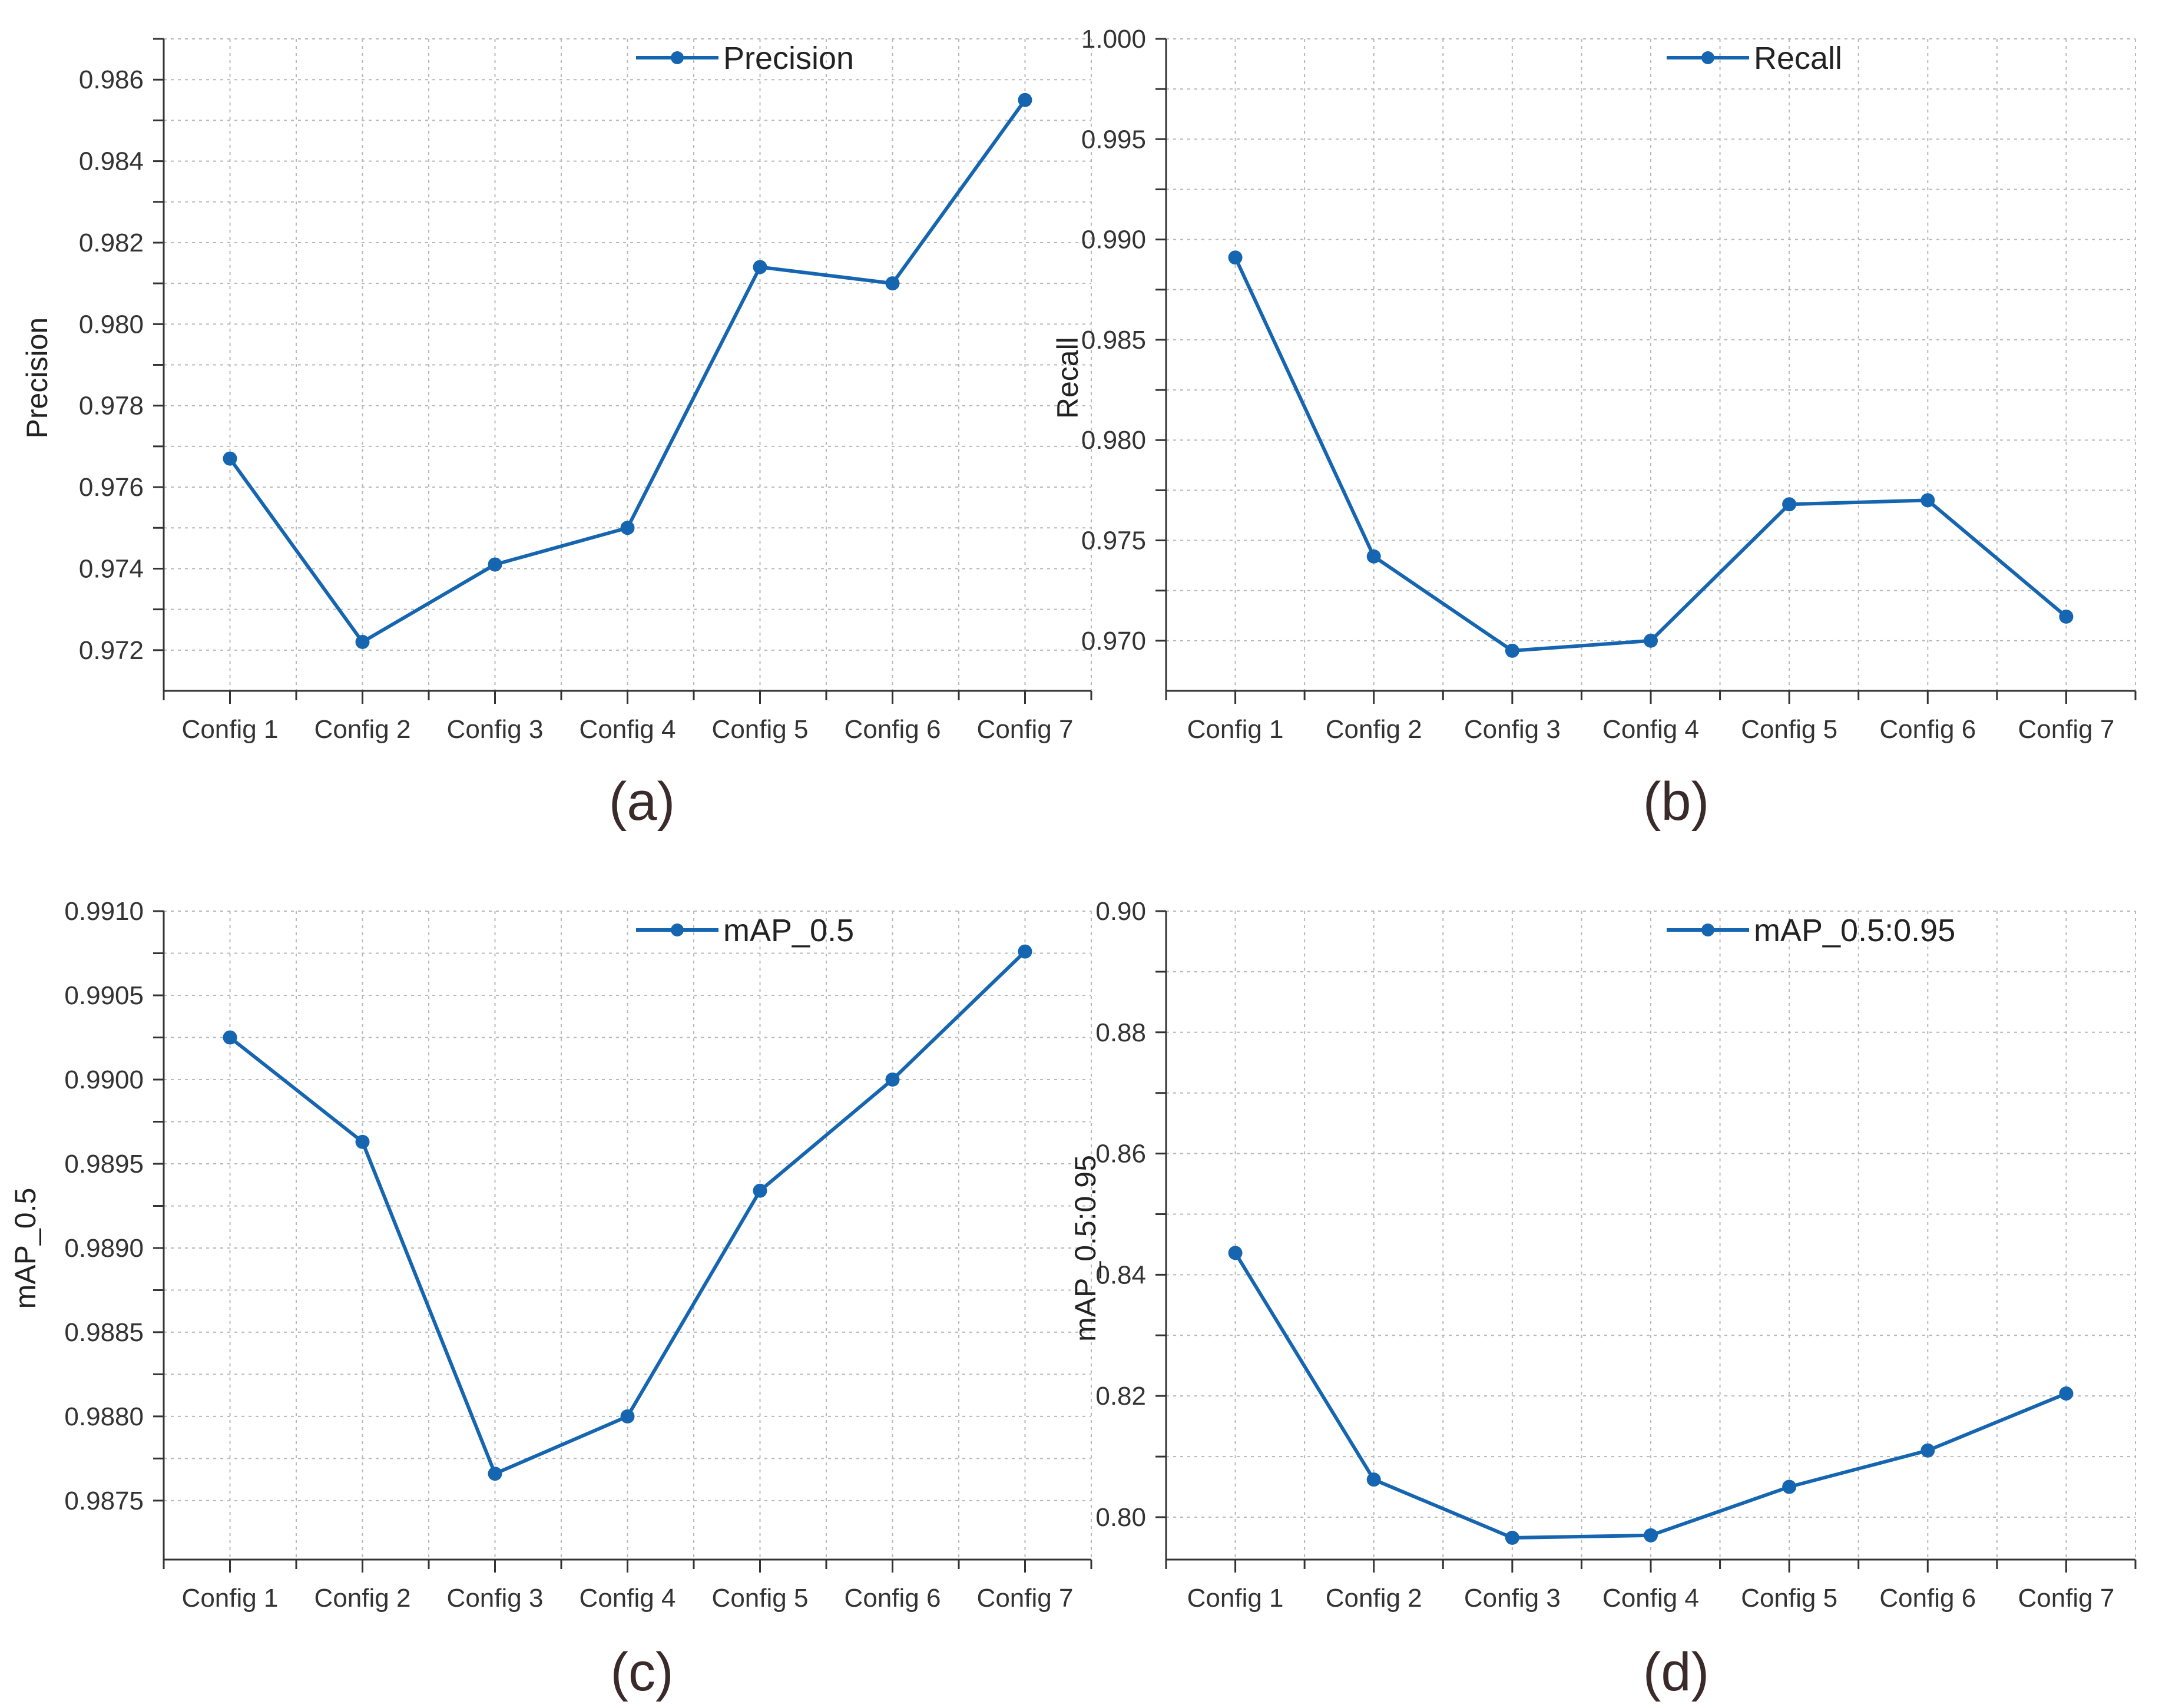 Image resolution: width=2159 pixels, height=1708 pixels. What do you see at coordinates (1113, 541) in the screenshot?
I see `y-tick-label: 0.975` at bounding box center [1113, 541].